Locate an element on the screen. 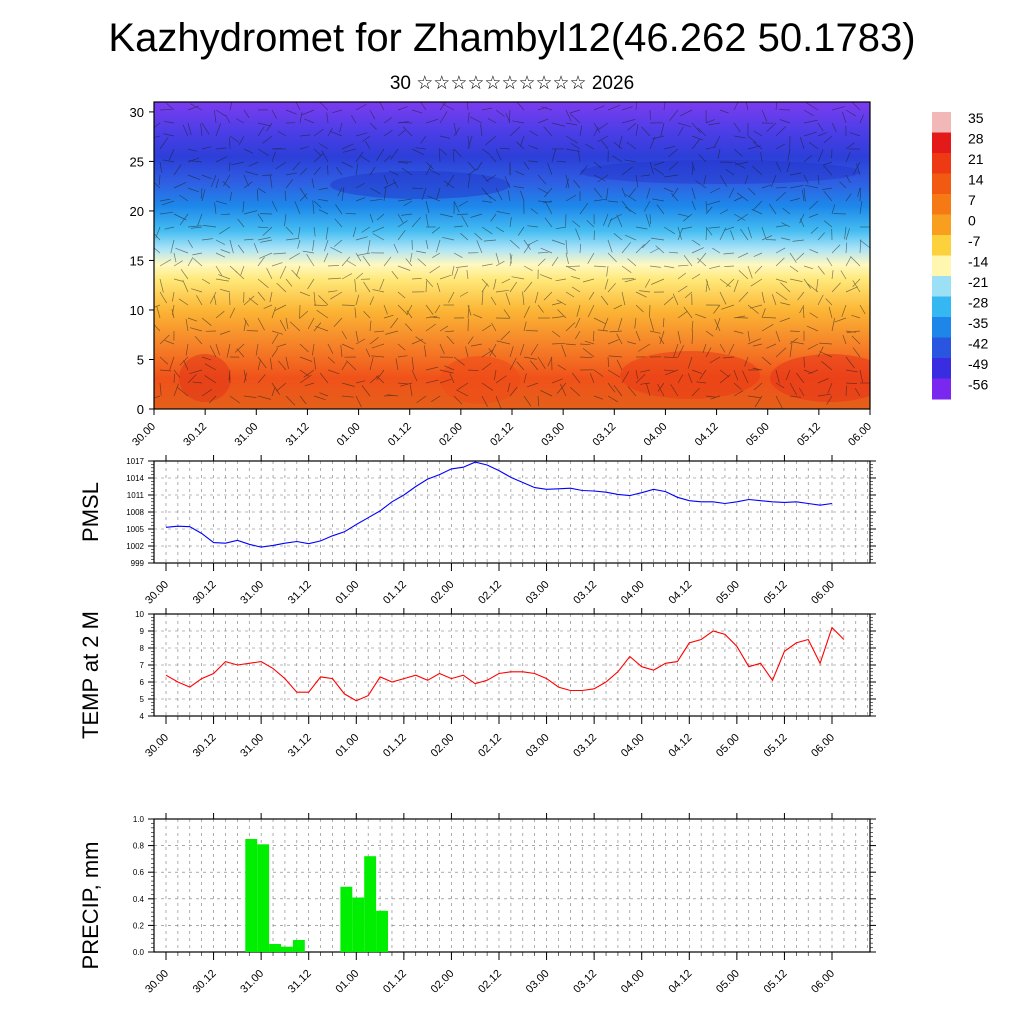 The width and height of the screenshot is (1024, 1024). precip-bar is located at coordinates (251, 895).